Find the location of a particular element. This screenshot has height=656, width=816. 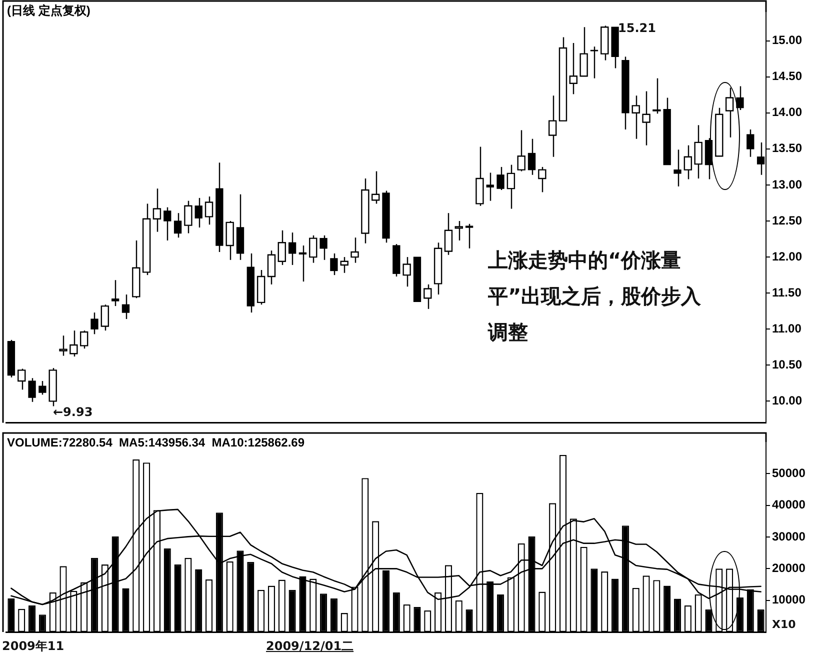

y-tick-label: 10000 is located at coordinates (789, 599).